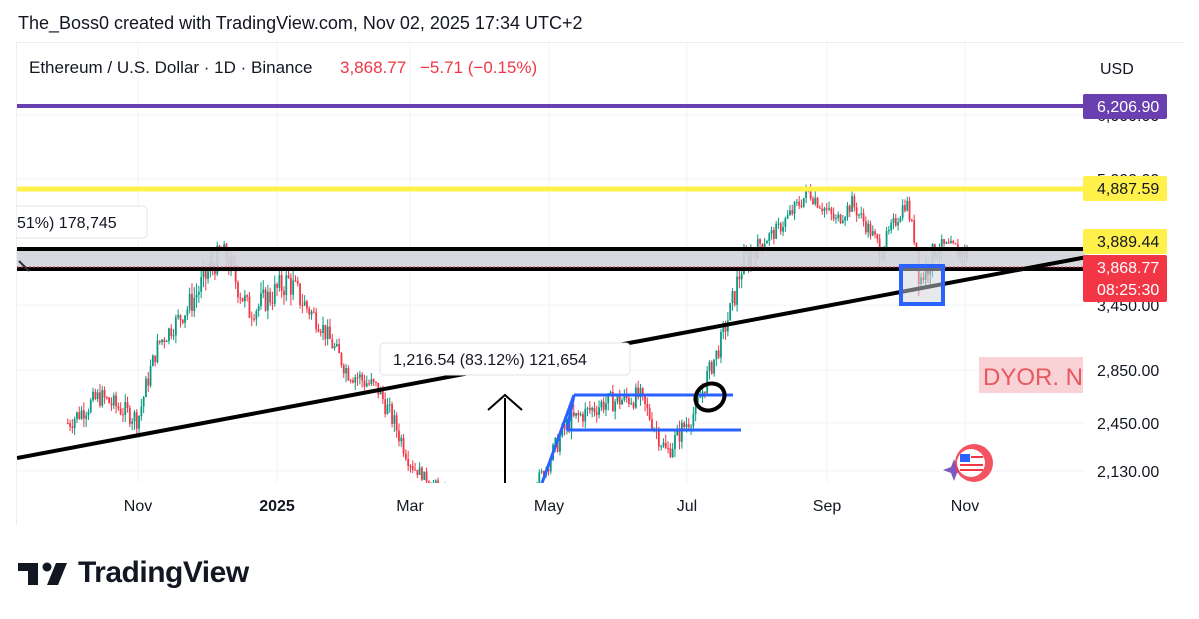 The height and width of the screenshot is (619, 1199). What do you see at coordinates (965, 506) in the screenshot?
I see `x-tick-label: Nov` at bounding box center [965, 506].